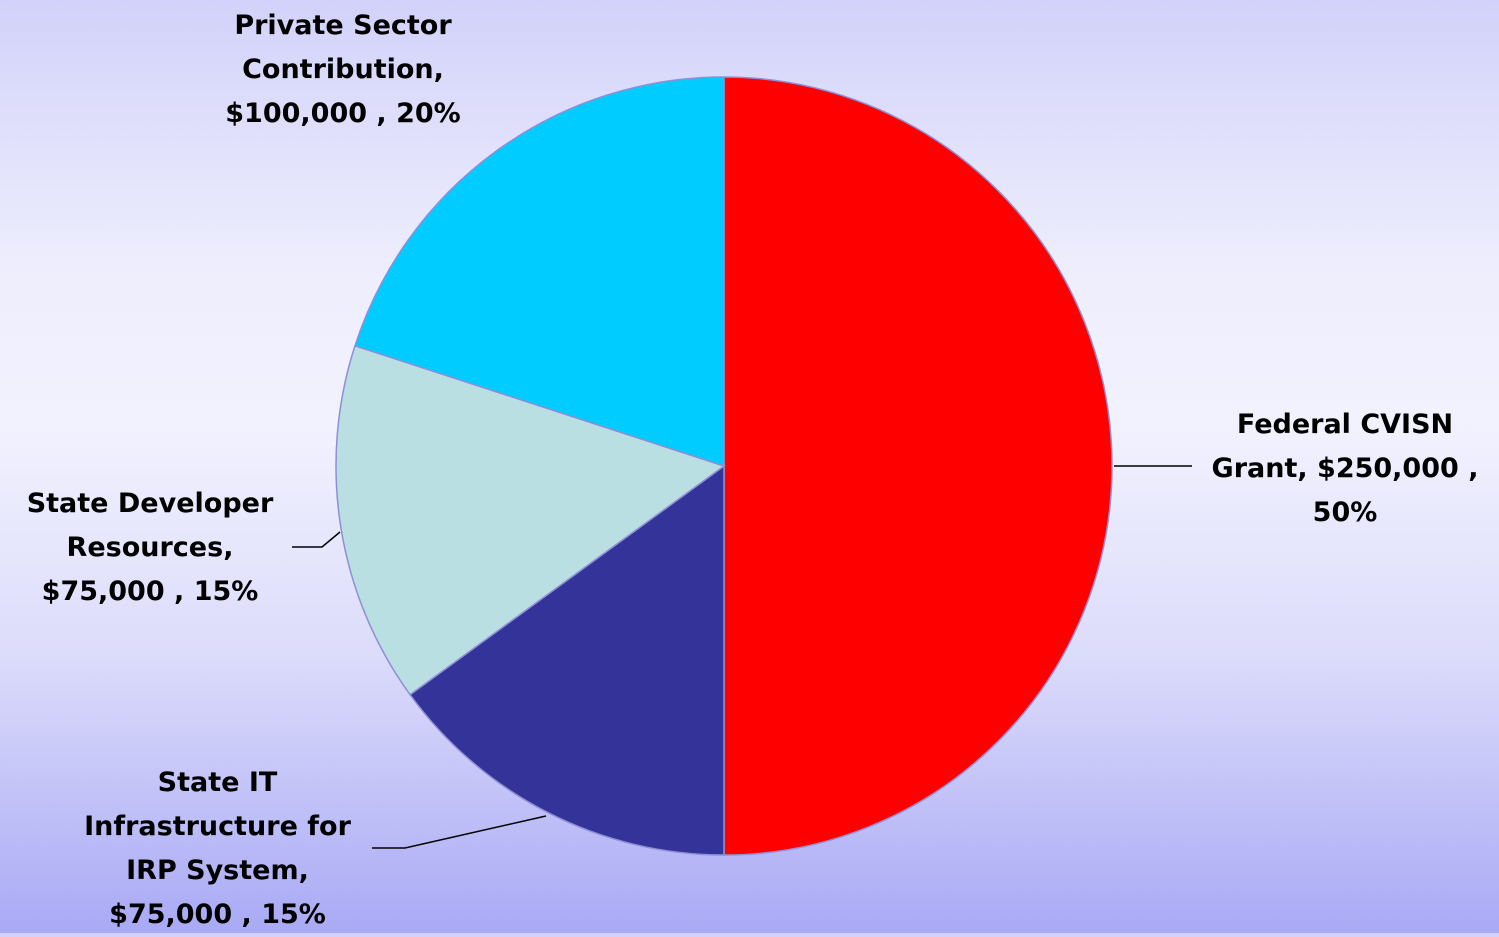 Image resolution: width=1499 pixels, height=937 pixels. Describe the element at coordinates (539, 272) in the screenshot. I see `pie-slice-private-sector-contribution` at that location.